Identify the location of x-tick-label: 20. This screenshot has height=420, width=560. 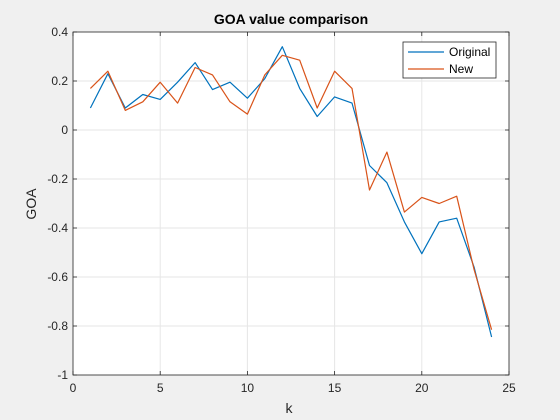
(422, 388).